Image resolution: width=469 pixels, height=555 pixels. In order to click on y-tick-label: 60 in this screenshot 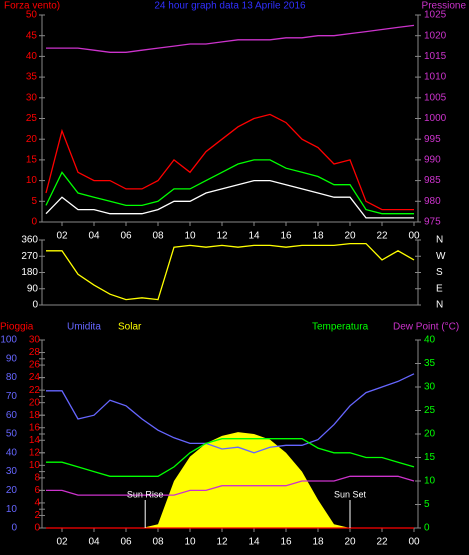, I will do `click(12, 415)`.